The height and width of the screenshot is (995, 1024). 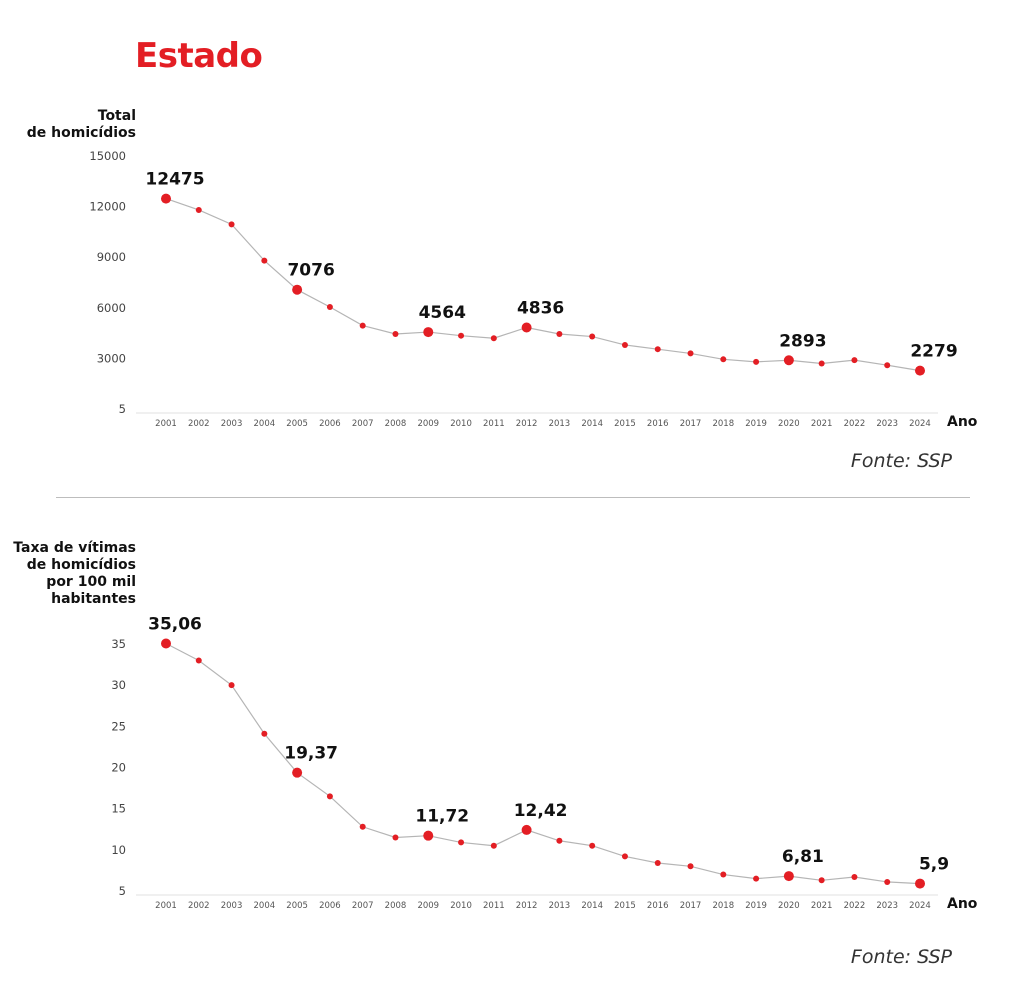 I want to click on y-tick-label: 25, so click(x=118, y=726).